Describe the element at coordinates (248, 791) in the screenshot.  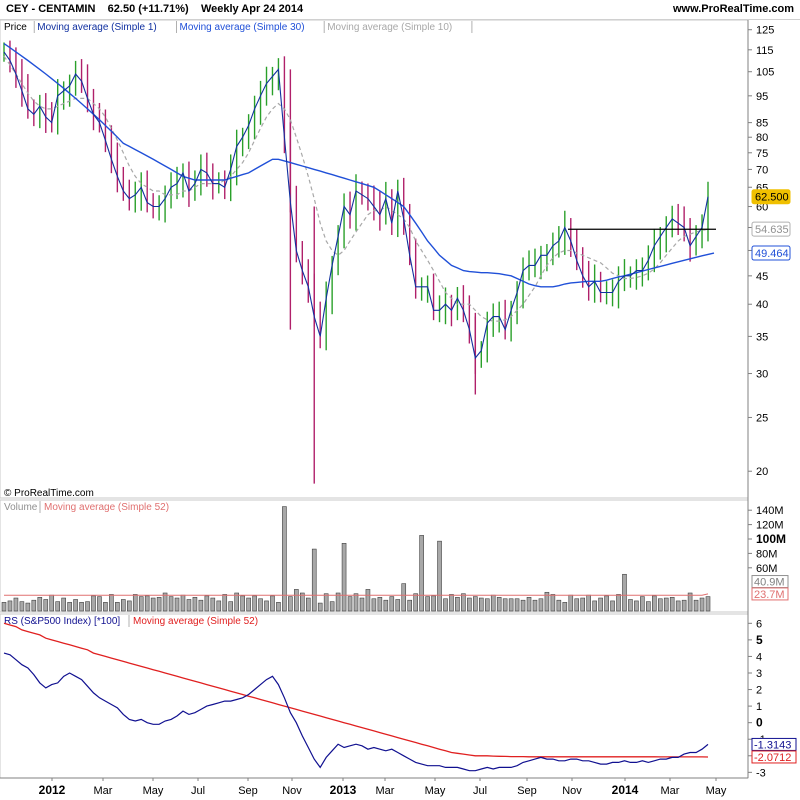
I see `x-tick-label: Sep` at that location.